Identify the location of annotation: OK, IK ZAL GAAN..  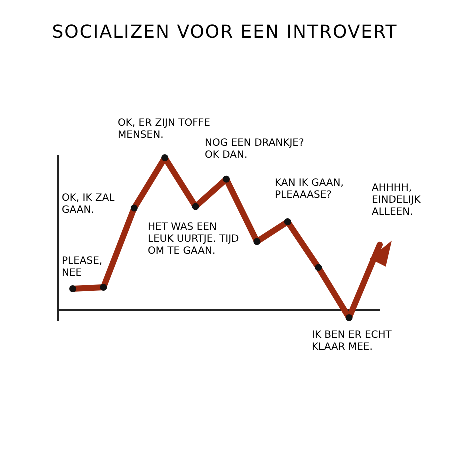
(89, 205).